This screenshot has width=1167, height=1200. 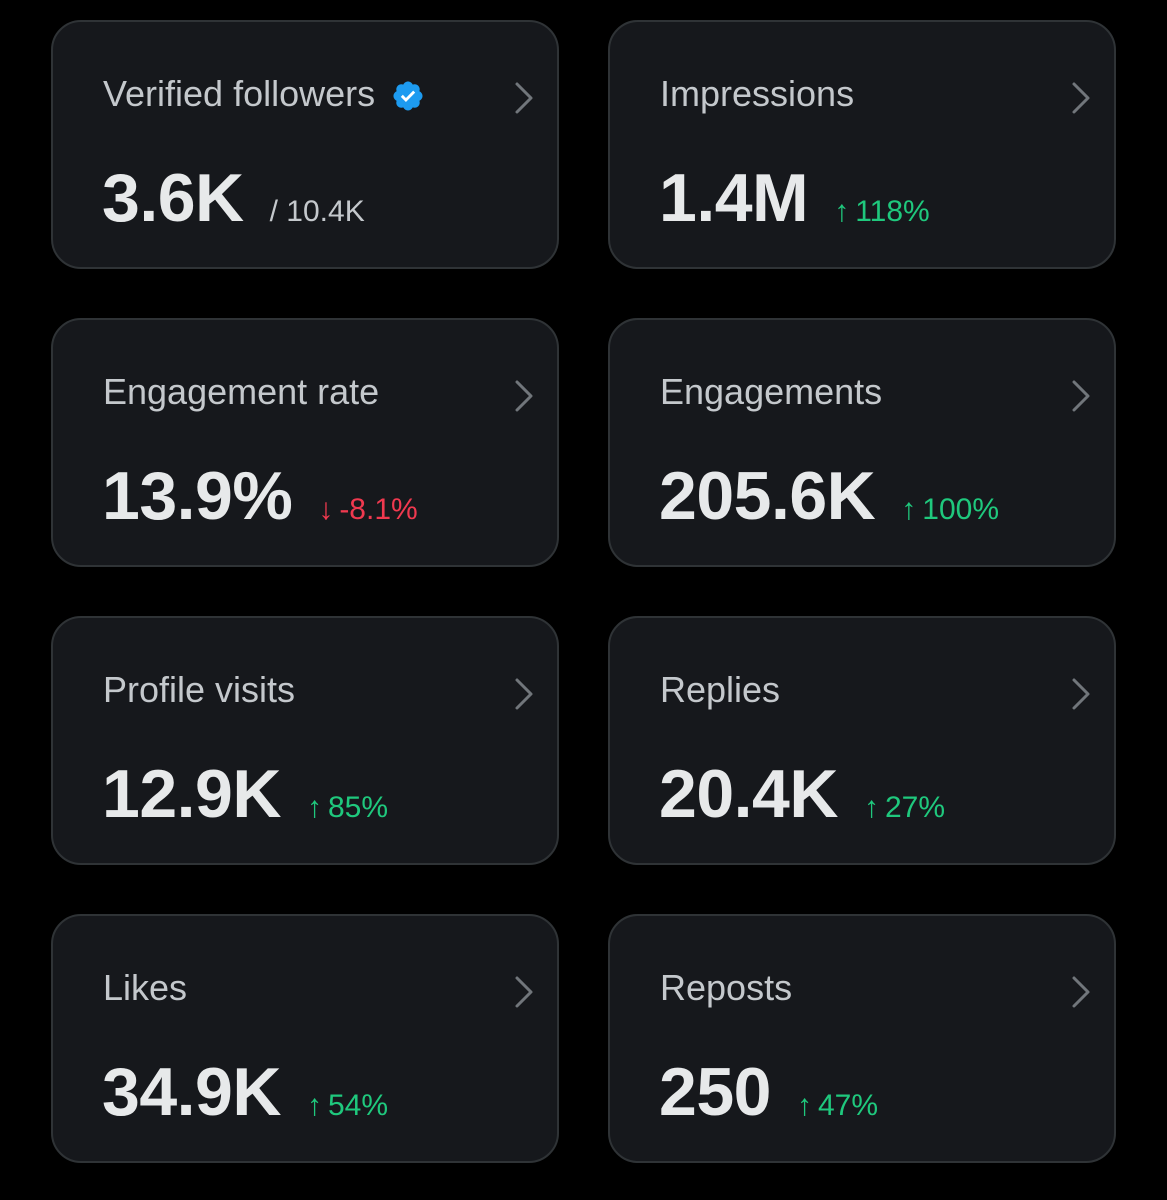 I want to click on card-title: Engagement rate, so click(x=241, y=392).